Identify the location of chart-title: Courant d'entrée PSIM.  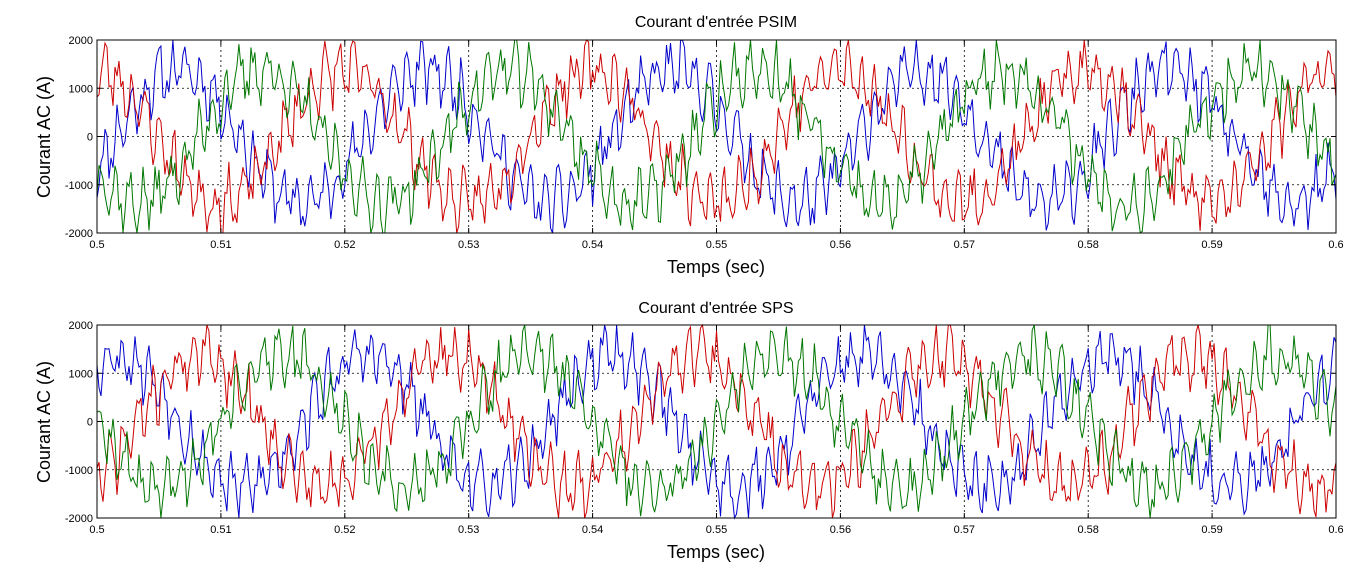
(716, 22).